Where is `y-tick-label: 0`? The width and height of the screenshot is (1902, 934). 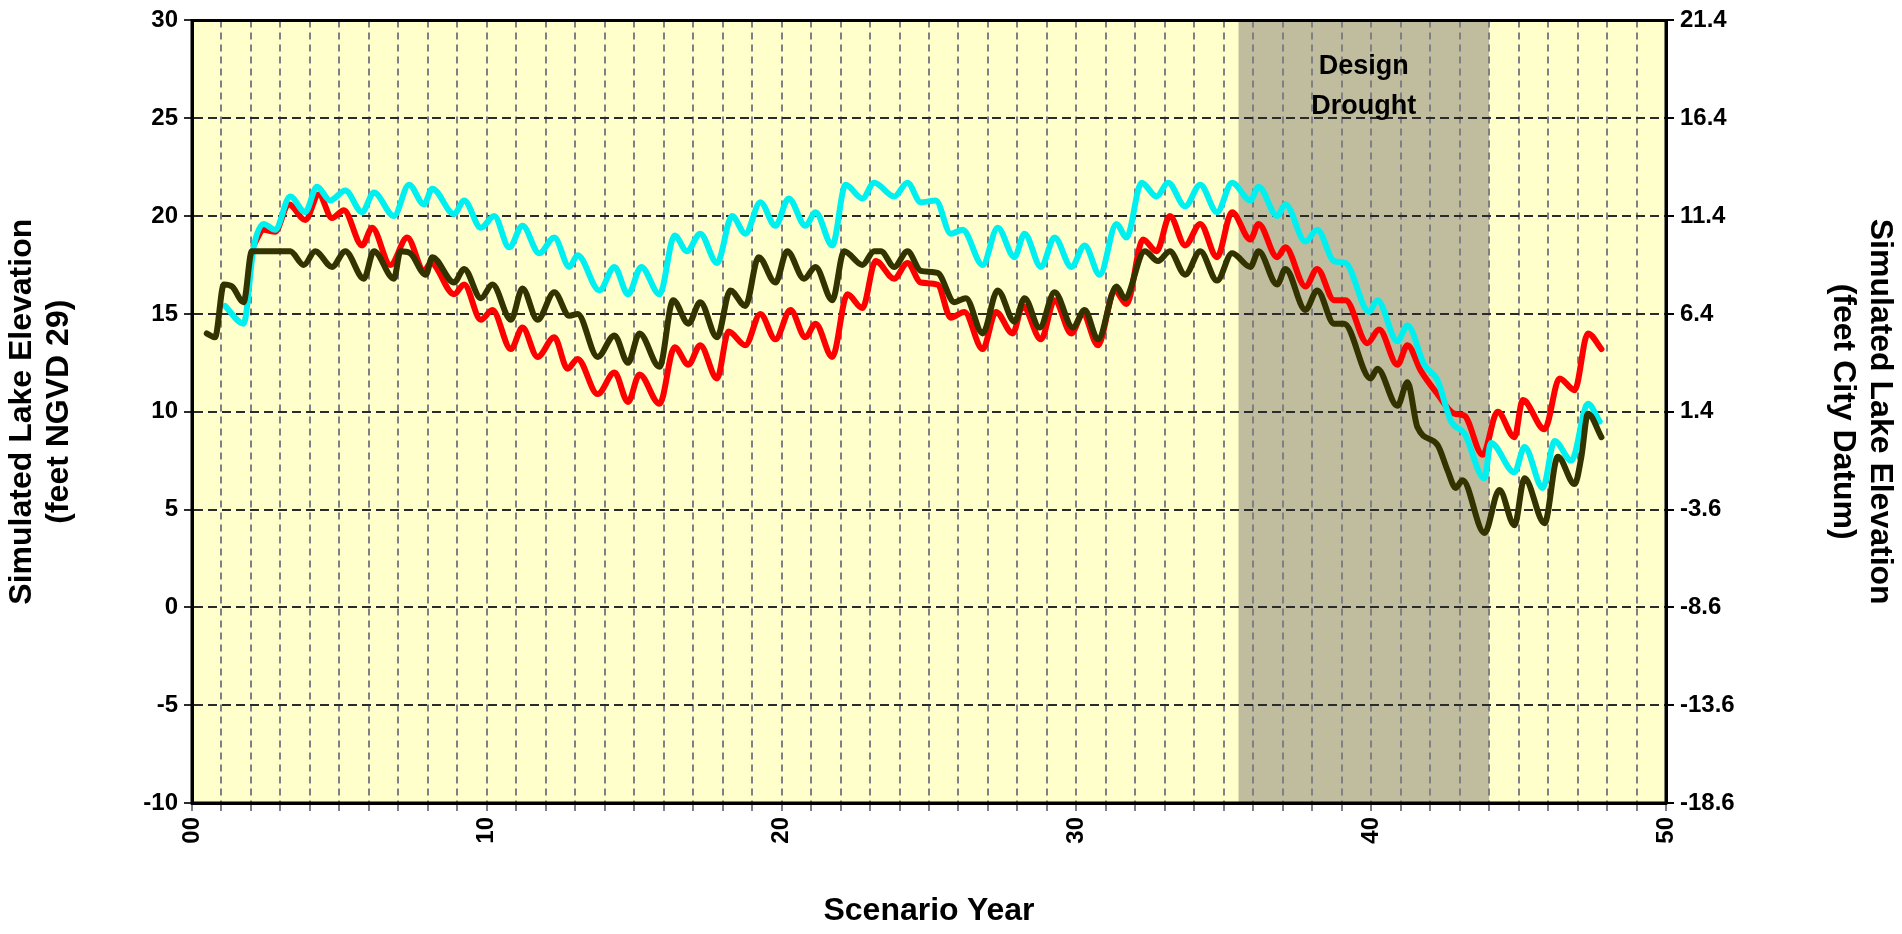 y-tick-label: 0 is located at coordinates (171, 605).